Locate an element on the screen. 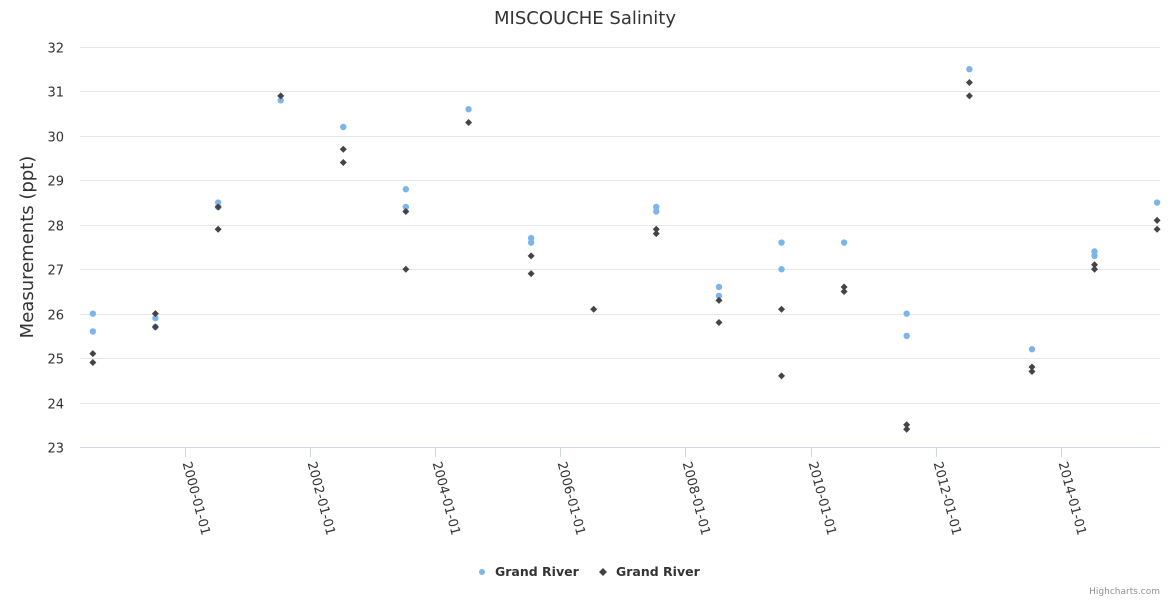 This screenshot has width=1170, height=600. legend-label-series-1: Grand River is located at coordinates (537, 571).